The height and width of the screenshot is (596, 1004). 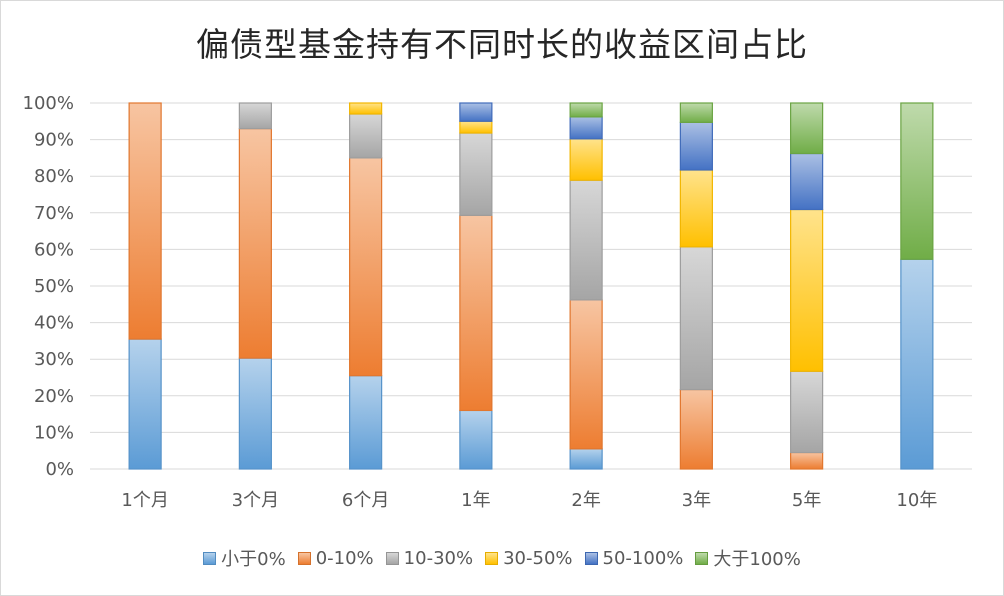 I want to click on x-tick-label: 6个月, so click(x=365, y=500).